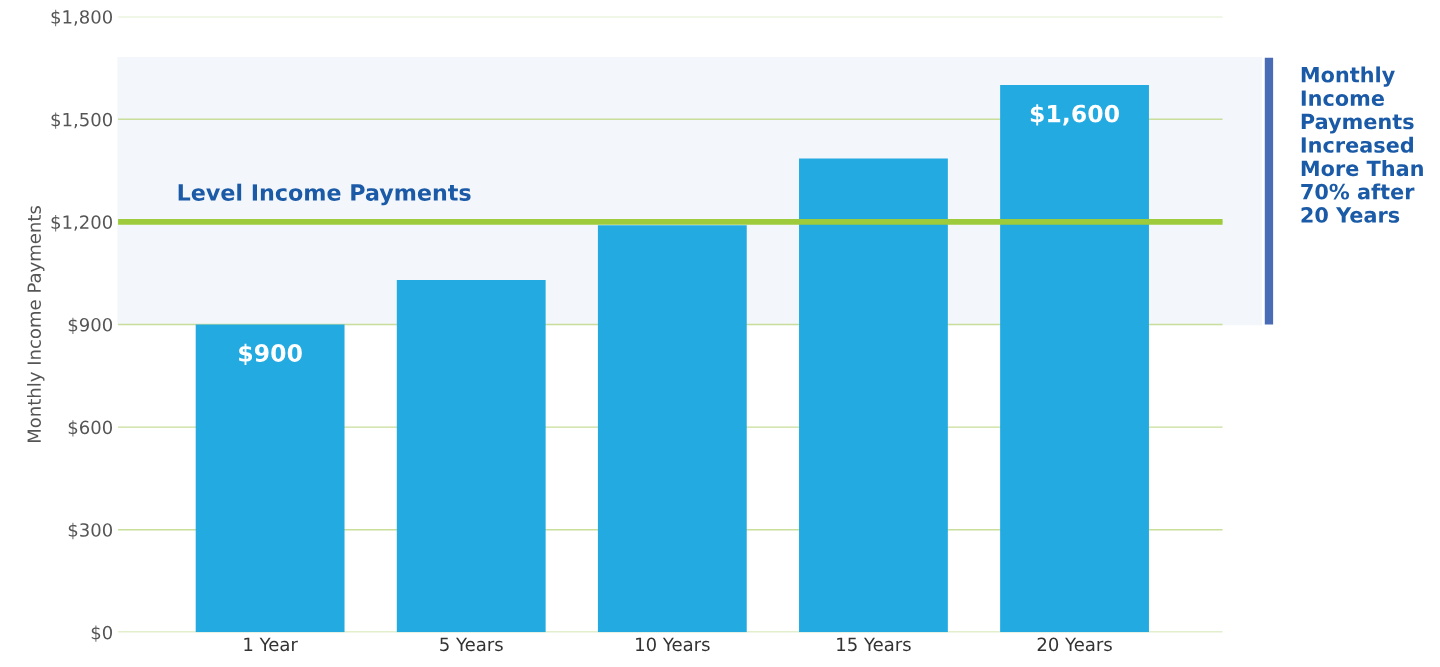 The height and width of the screenshot is (667, 1440). Describe the element at coordinates (102, 633) in the screenshot. I see `y-tick-label: $0` at that location.